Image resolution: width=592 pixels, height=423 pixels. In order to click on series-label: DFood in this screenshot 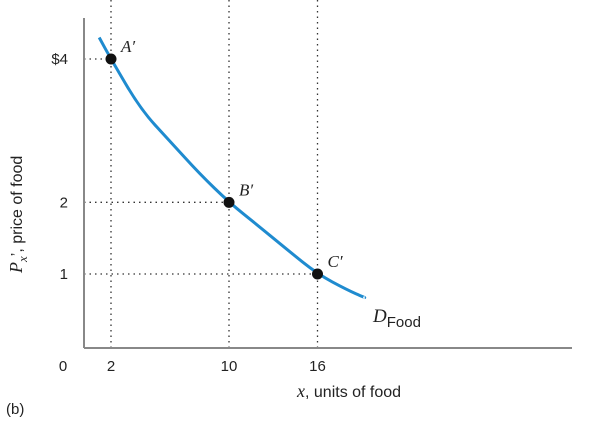, I will do `click(396, 318)`.